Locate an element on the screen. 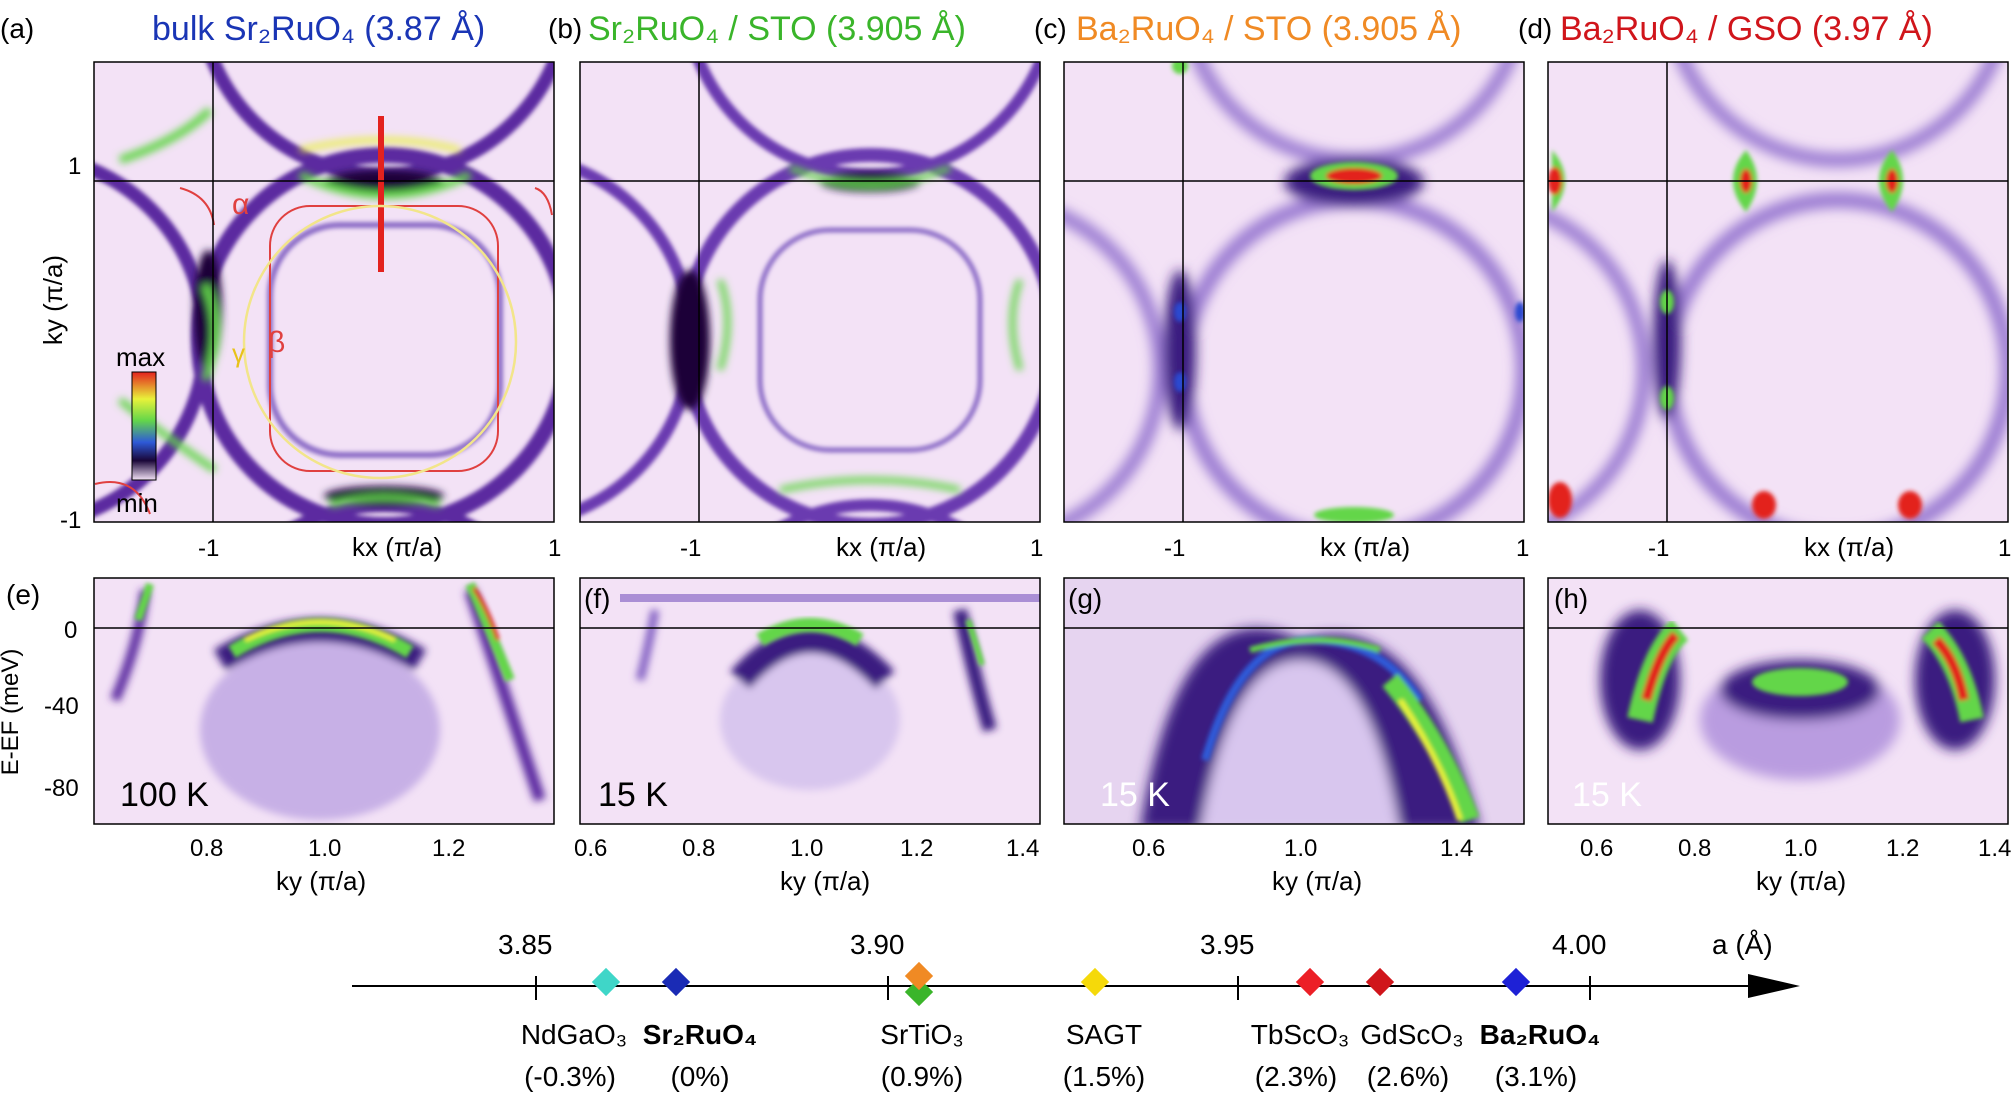  label-beta: β is located at coordinates (276, 342).